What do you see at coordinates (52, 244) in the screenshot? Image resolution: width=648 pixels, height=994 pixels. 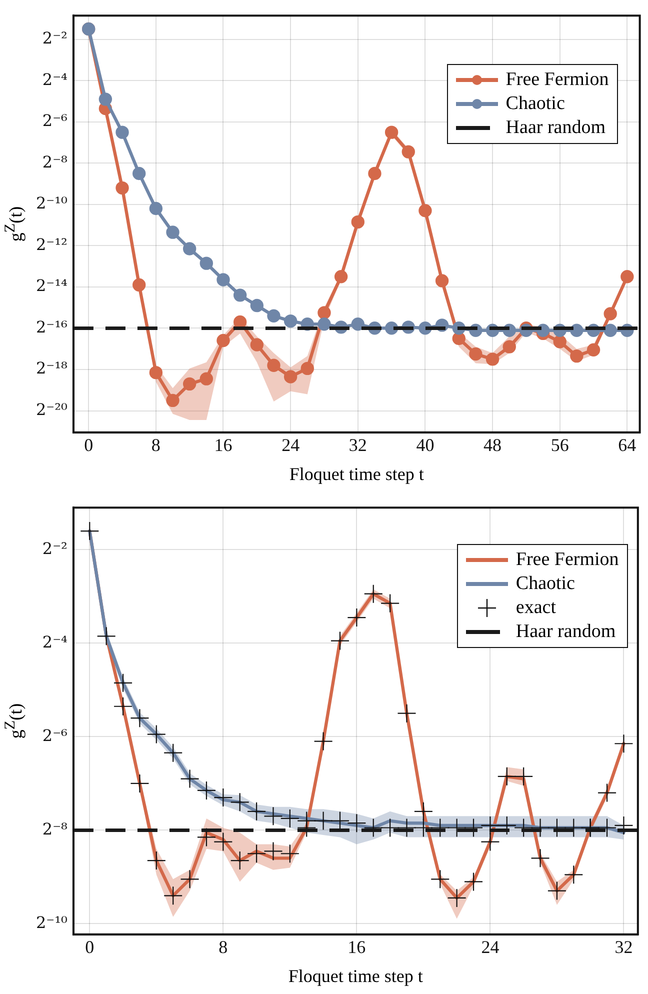 I see `y-tick-label: 2⁻¹²` at bounding box center [52, 244].